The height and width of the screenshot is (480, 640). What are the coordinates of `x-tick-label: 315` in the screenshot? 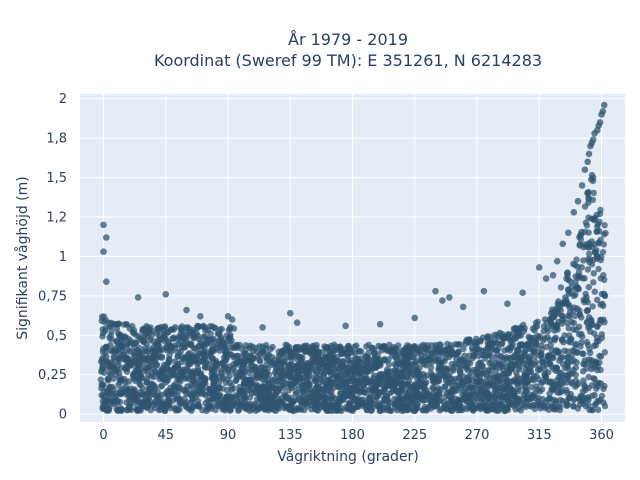 It's located at (539, 435).